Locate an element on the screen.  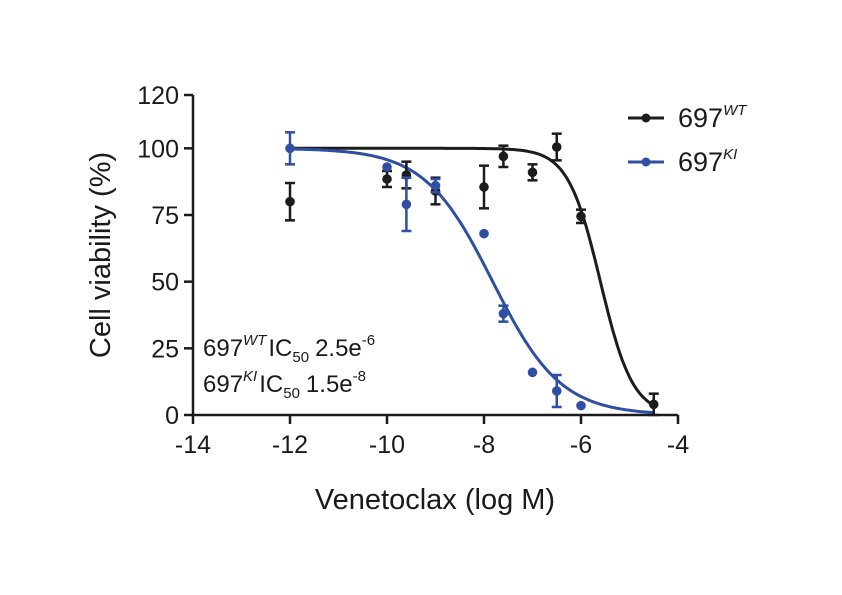
y-tick-label: 75 is located at coordinates (165, 216).